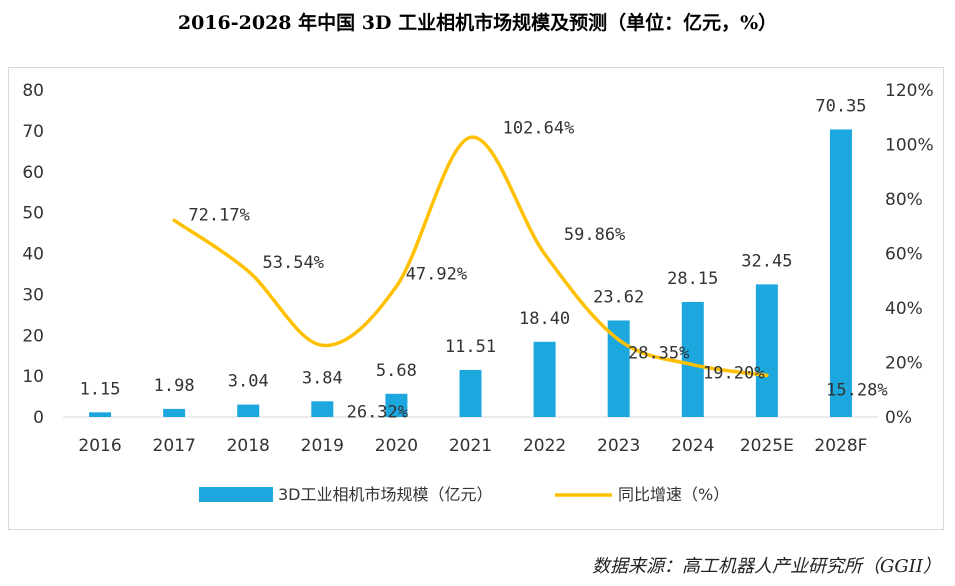 The image size is (955, 586). I want to click on y-right-tick-label: 20%, so click(904, 364).